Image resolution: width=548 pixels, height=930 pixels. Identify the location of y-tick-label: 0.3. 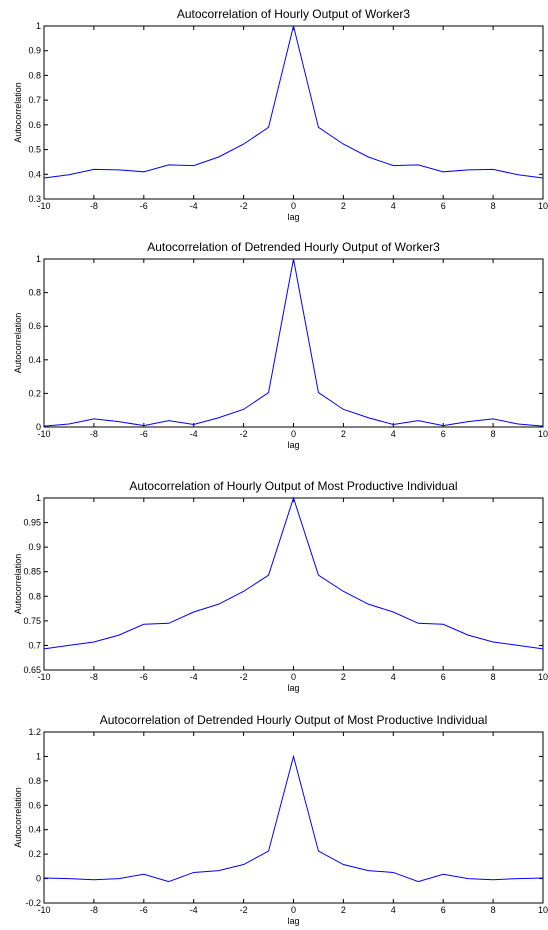
(34, 199).